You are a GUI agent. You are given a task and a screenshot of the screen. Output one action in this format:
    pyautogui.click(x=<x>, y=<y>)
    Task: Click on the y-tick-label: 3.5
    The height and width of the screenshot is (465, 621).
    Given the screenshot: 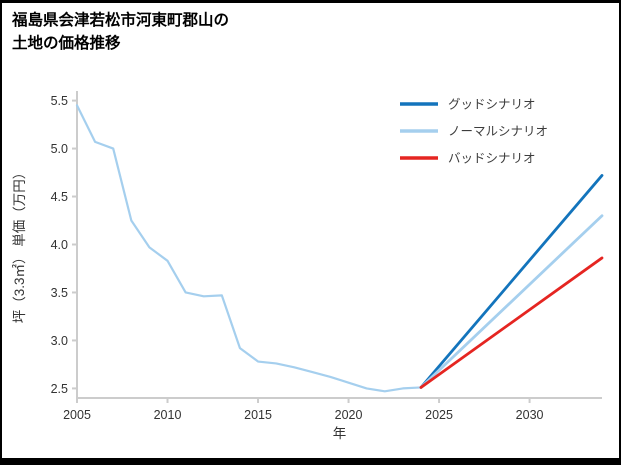 What is the action you would take?
    pyautogui.click(x=59, y=293)
    